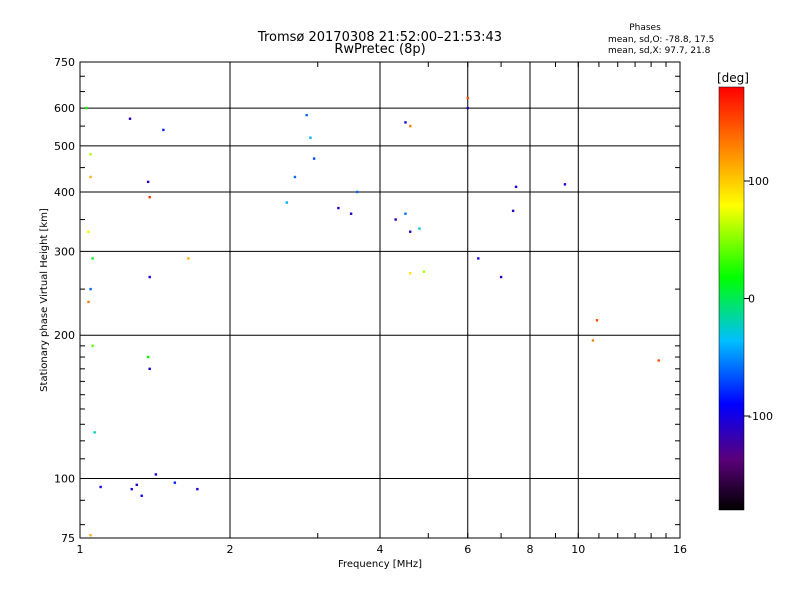  Describe the element at coordinates (230, 549) in the screenshot. I see `x-tick-label: 2` at that location.